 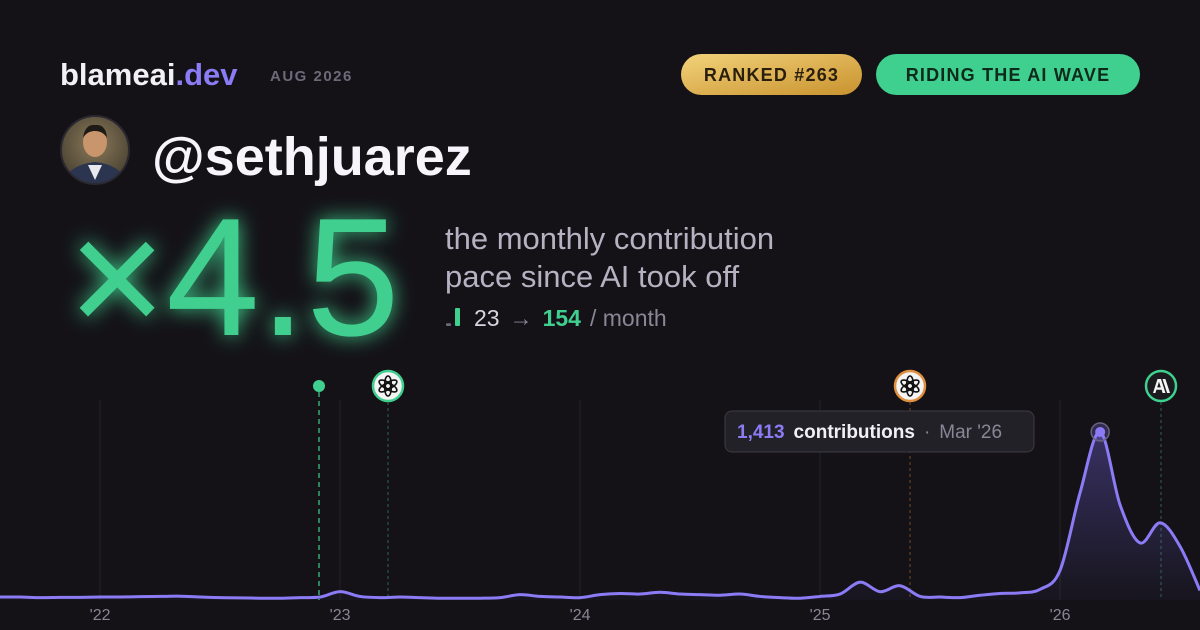 I want to click on stat-unit: / month, so click(x=628, y=318).